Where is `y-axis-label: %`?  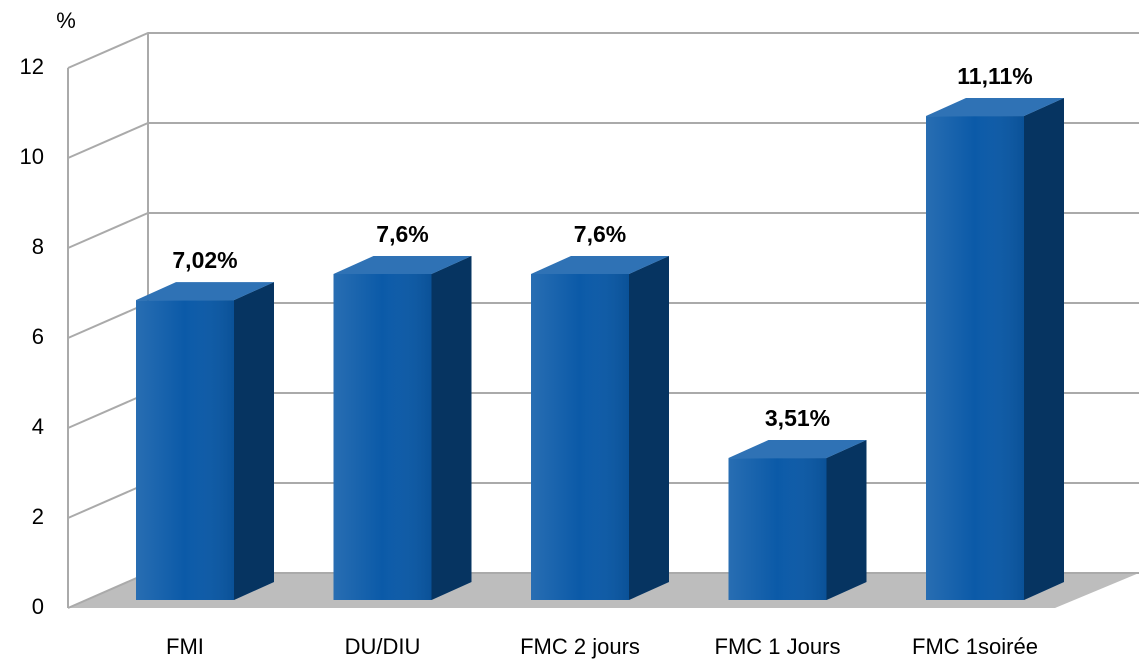
y-axis-label: % is located at coordinates (66, 20).